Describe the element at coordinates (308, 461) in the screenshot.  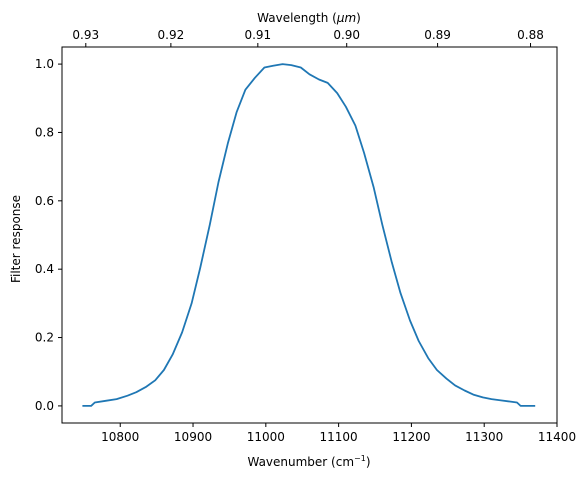
I see `x-axis-label: Wavenumber (cm−1)` at that location.